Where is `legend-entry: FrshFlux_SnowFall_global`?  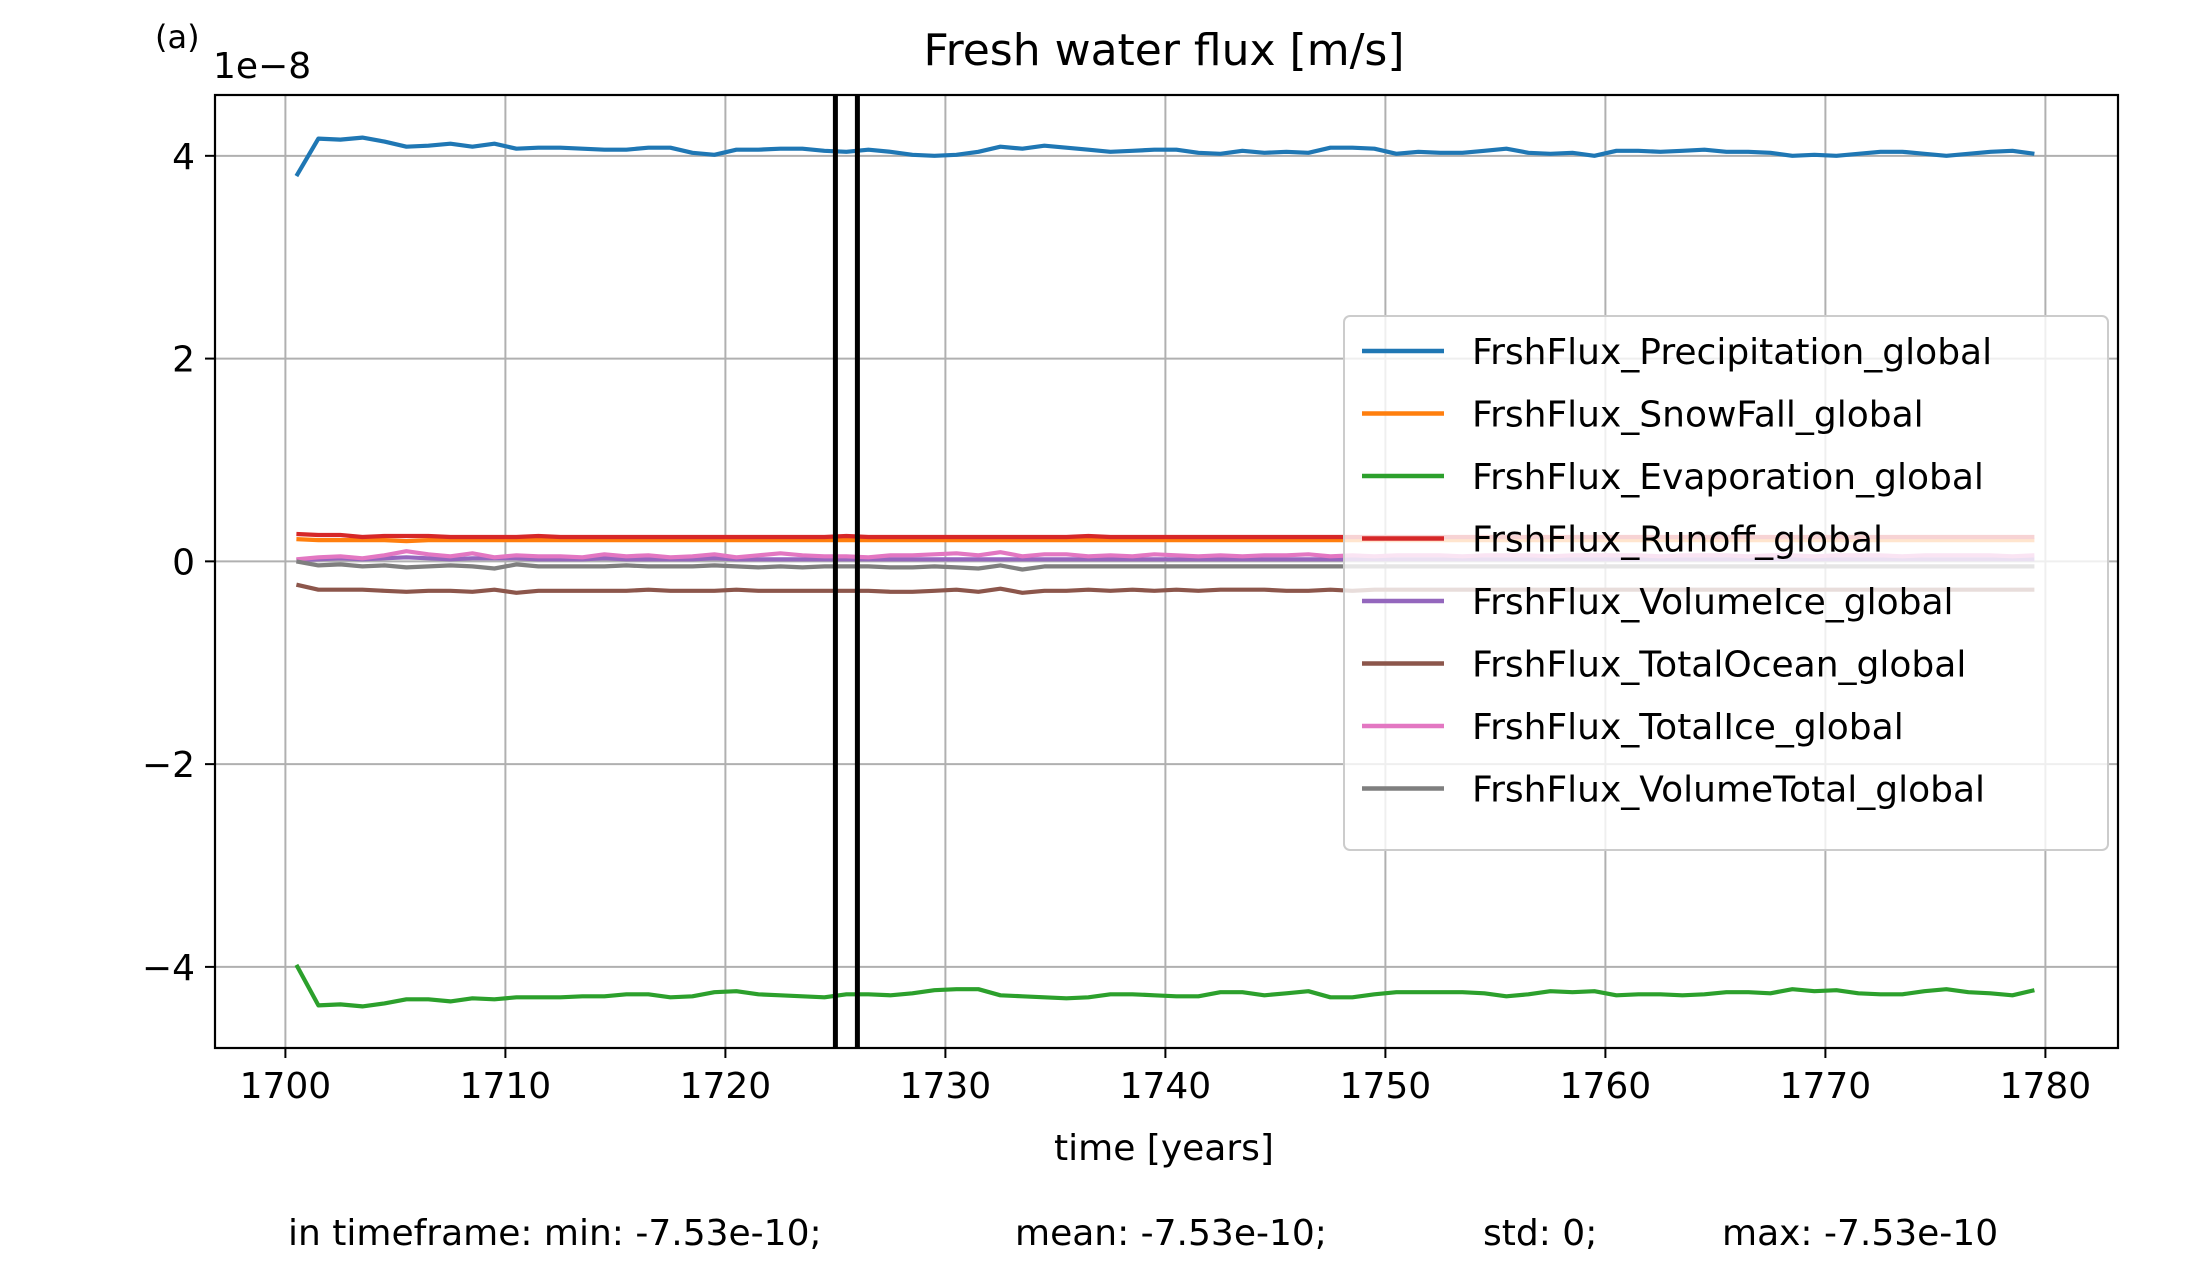
legend-entry: FrshFlux_SnowFall_global is located at coordinates (1698, 415).